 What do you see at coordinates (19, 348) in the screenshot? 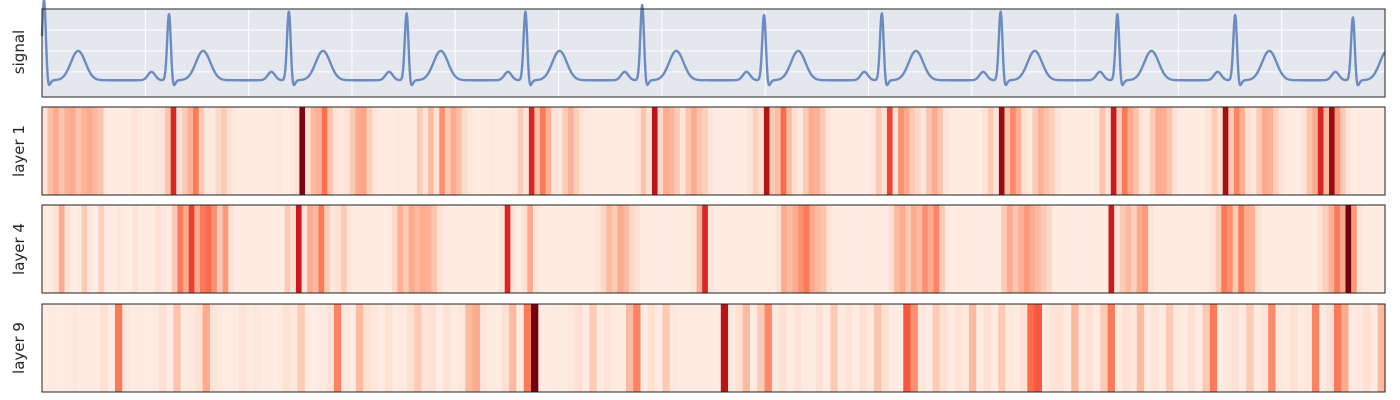
I see `panel-label-layer-9: layer 9` at bounding box center [19, 348].